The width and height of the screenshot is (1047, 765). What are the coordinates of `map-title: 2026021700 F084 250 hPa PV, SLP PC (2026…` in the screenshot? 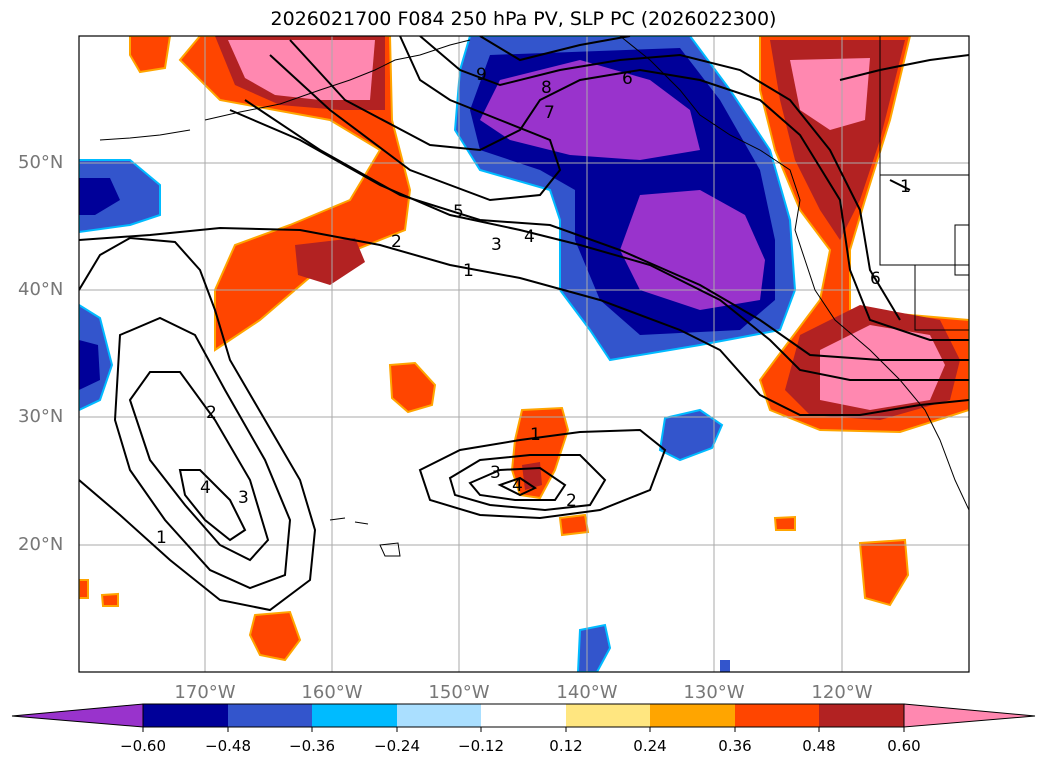 It's located at (523, 19).